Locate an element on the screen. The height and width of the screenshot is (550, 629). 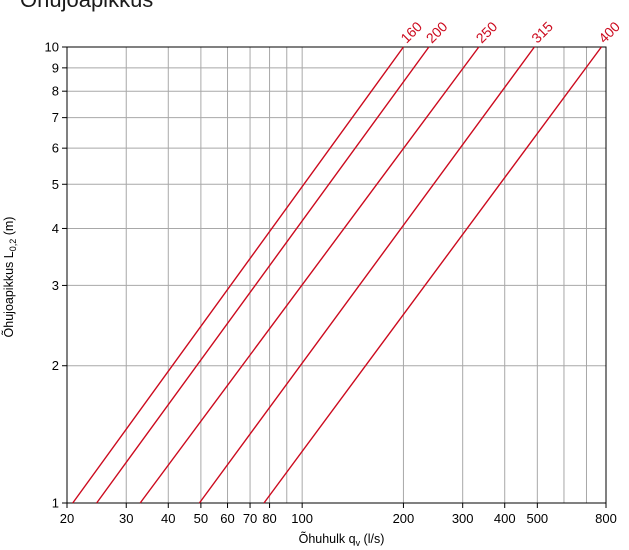
y-tick-label: 2 is located at coordinates (55, 365).